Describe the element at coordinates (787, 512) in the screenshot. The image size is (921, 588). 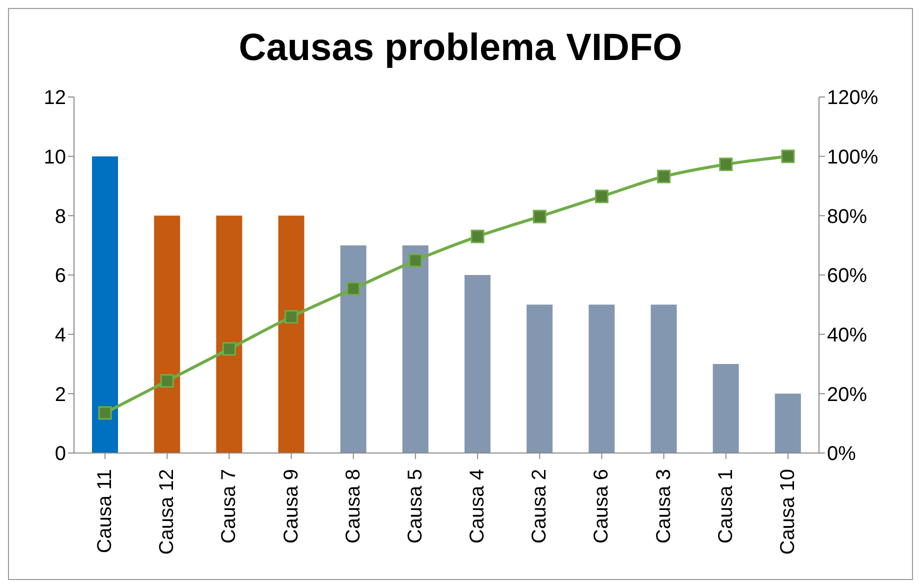
I see `x-tick-label: Causa 10` at that location.